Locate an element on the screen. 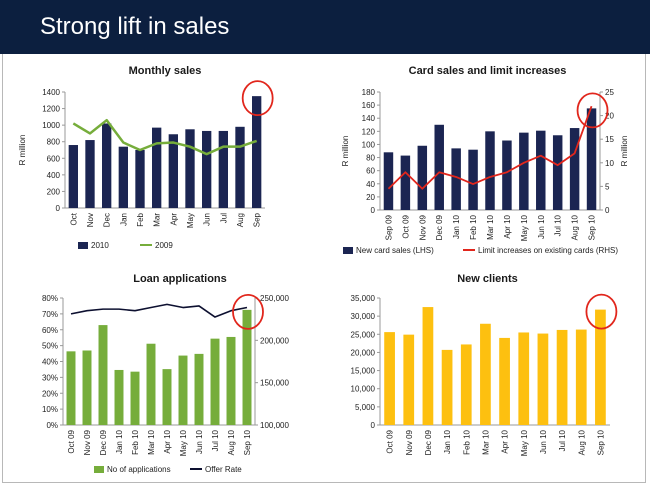  x-tick-label: Jan 10 is located at coordinates (447, 441).